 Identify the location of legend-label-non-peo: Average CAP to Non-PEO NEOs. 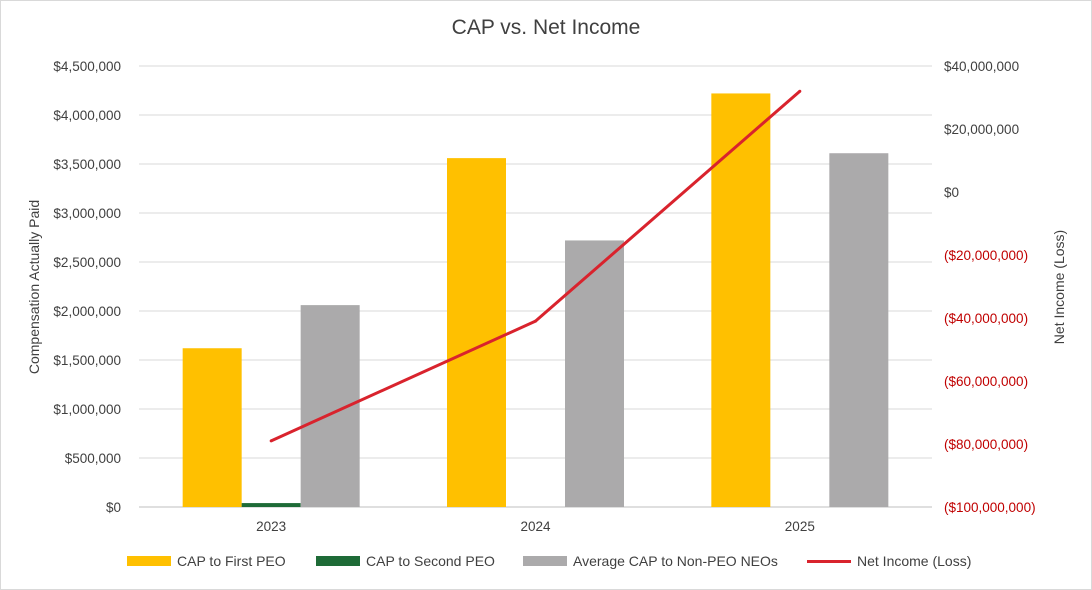
(675, 561).